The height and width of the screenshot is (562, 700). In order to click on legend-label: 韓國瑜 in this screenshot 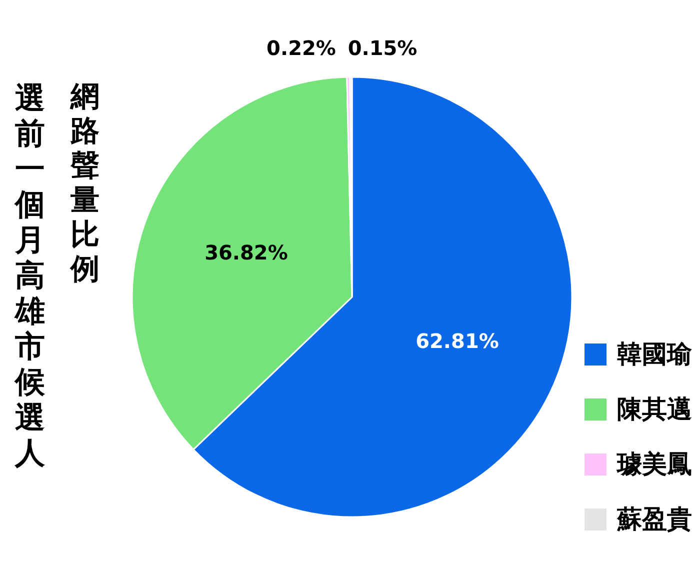, I will do `click(654, 354)`.